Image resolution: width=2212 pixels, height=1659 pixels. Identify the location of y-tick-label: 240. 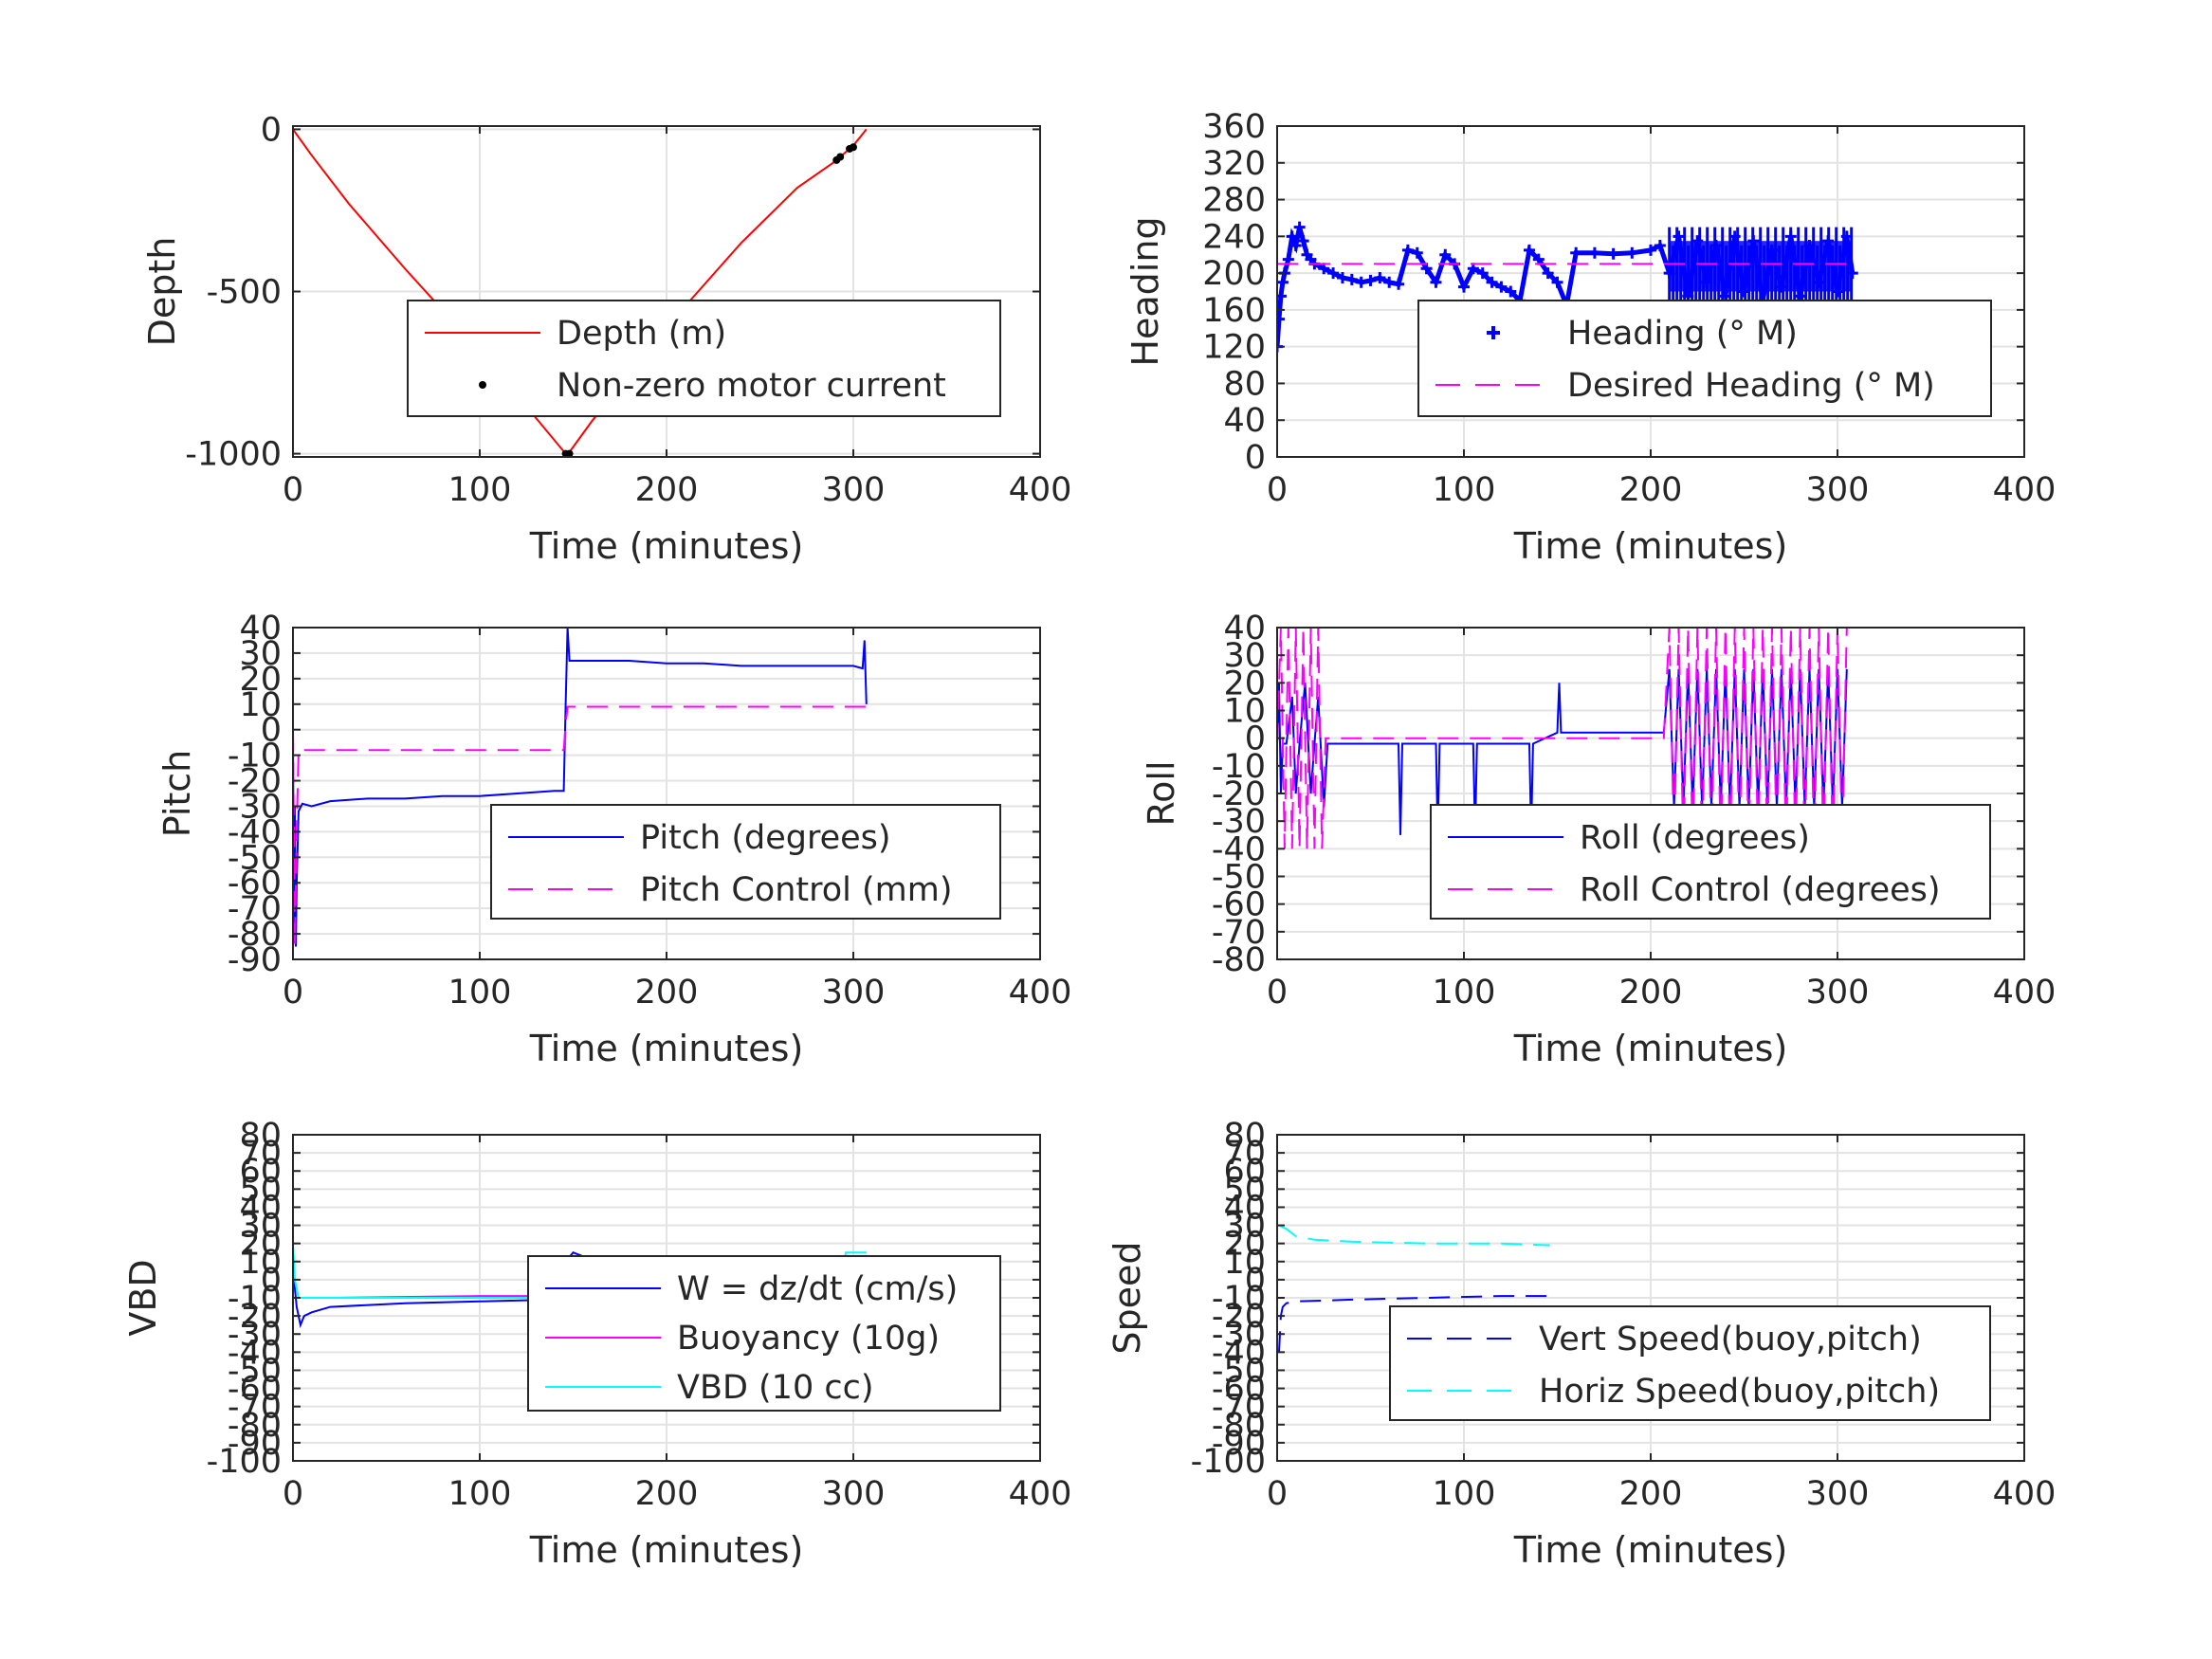
(1234, 237).